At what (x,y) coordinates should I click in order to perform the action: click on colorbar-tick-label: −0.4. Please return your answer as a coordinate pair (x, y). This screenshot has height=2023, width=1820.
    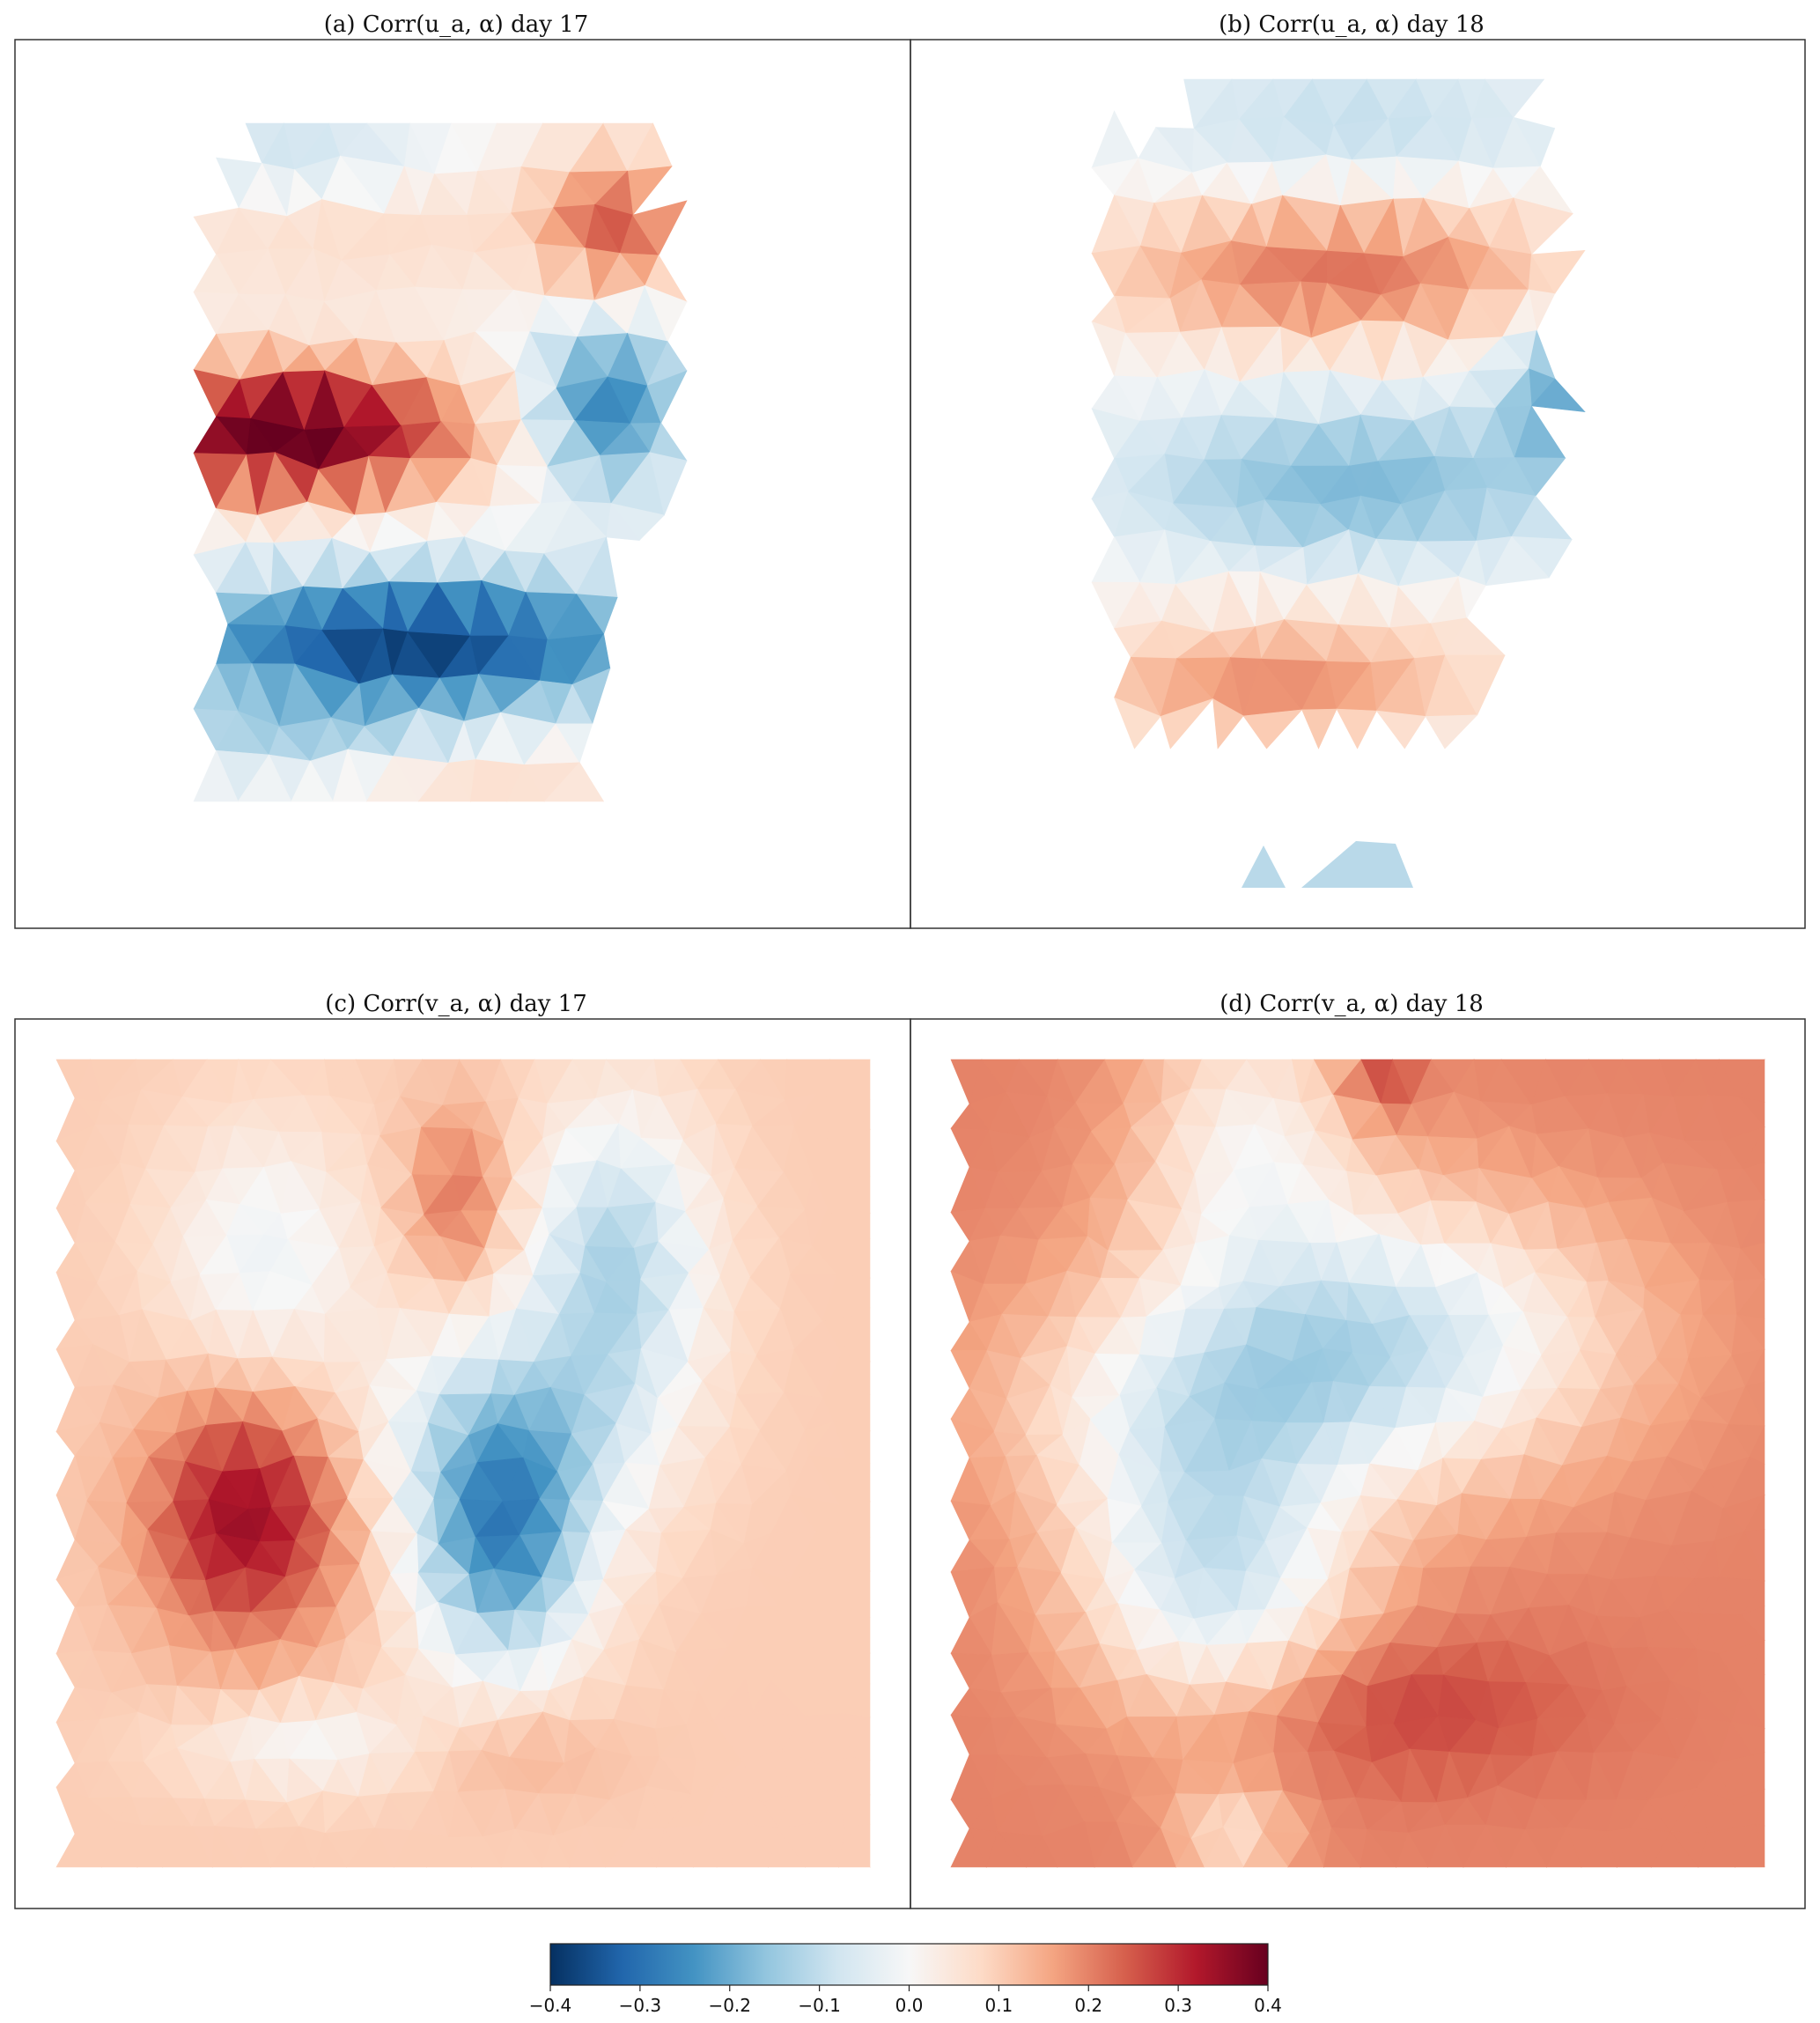
    Looking at the image, I should click on (550, 2005).